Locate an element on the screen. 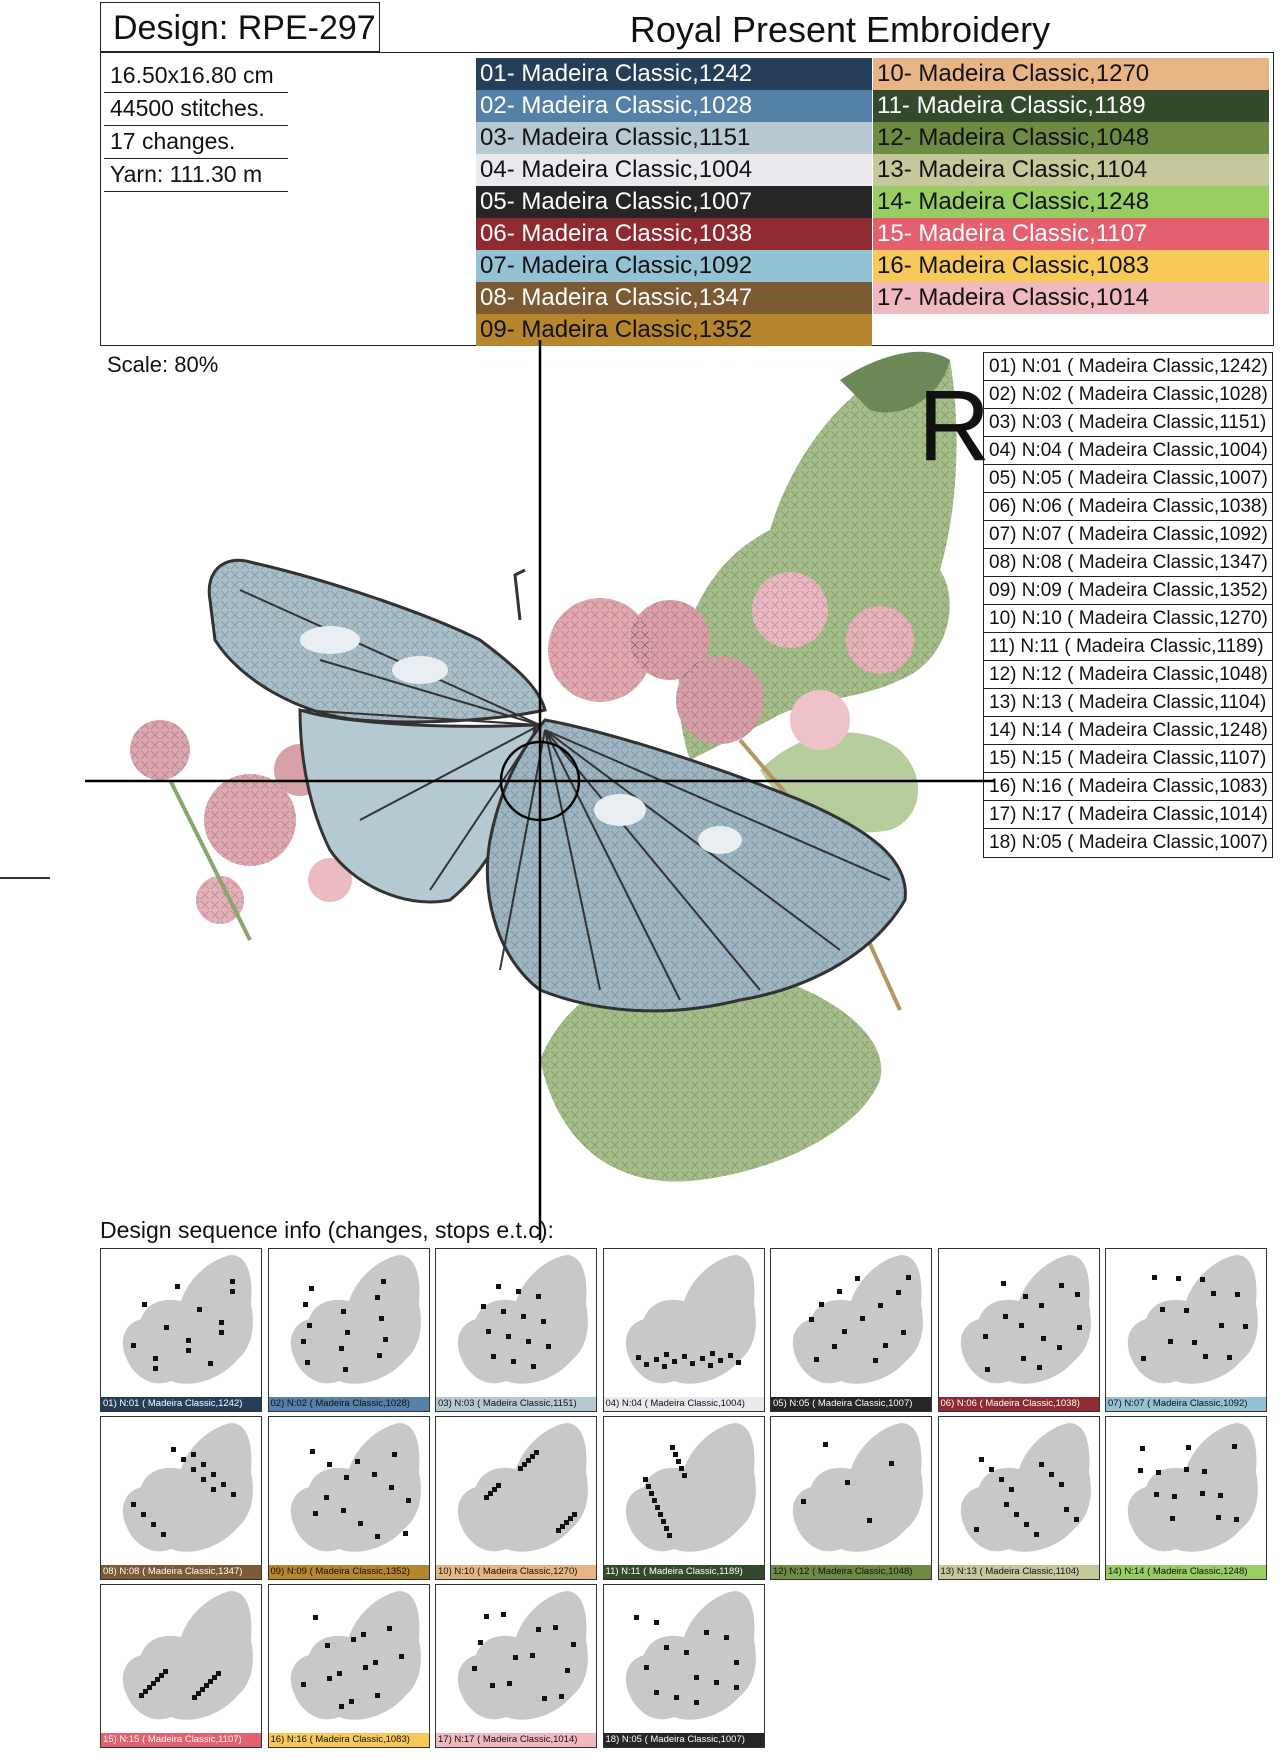 The width and height of the screenshot is (1280, 1760). thumbnail-label: 08) N:08 ( Madeira Classic,1347) is located at coordinates (181, 1572).